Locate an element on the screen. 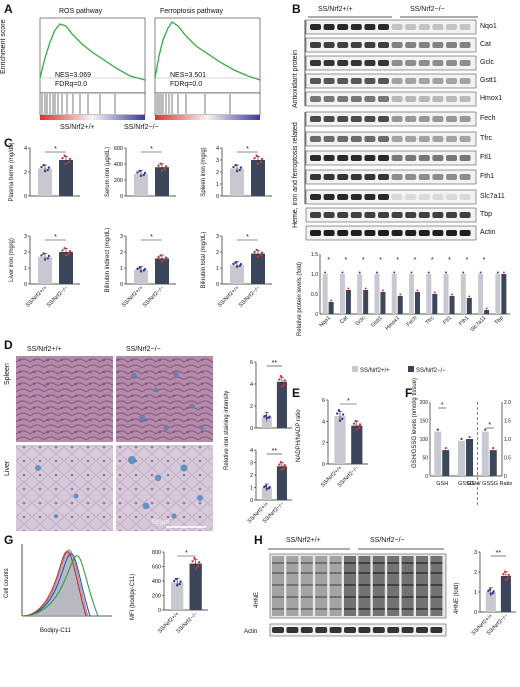 The image size is (520, 687). histology-images is located at coordinates (114, 443).